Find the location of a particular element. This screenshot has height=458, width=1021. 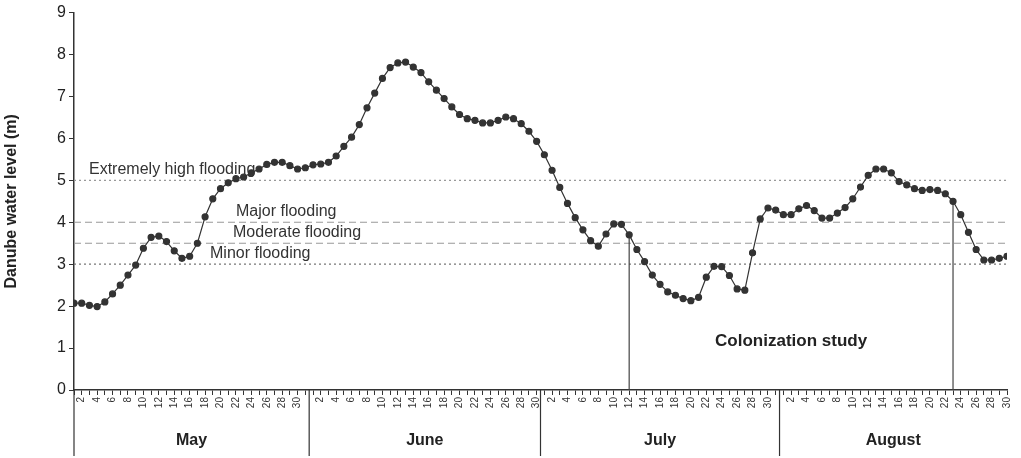

y-tick-label: 9 is located at coordinates (62, 12).